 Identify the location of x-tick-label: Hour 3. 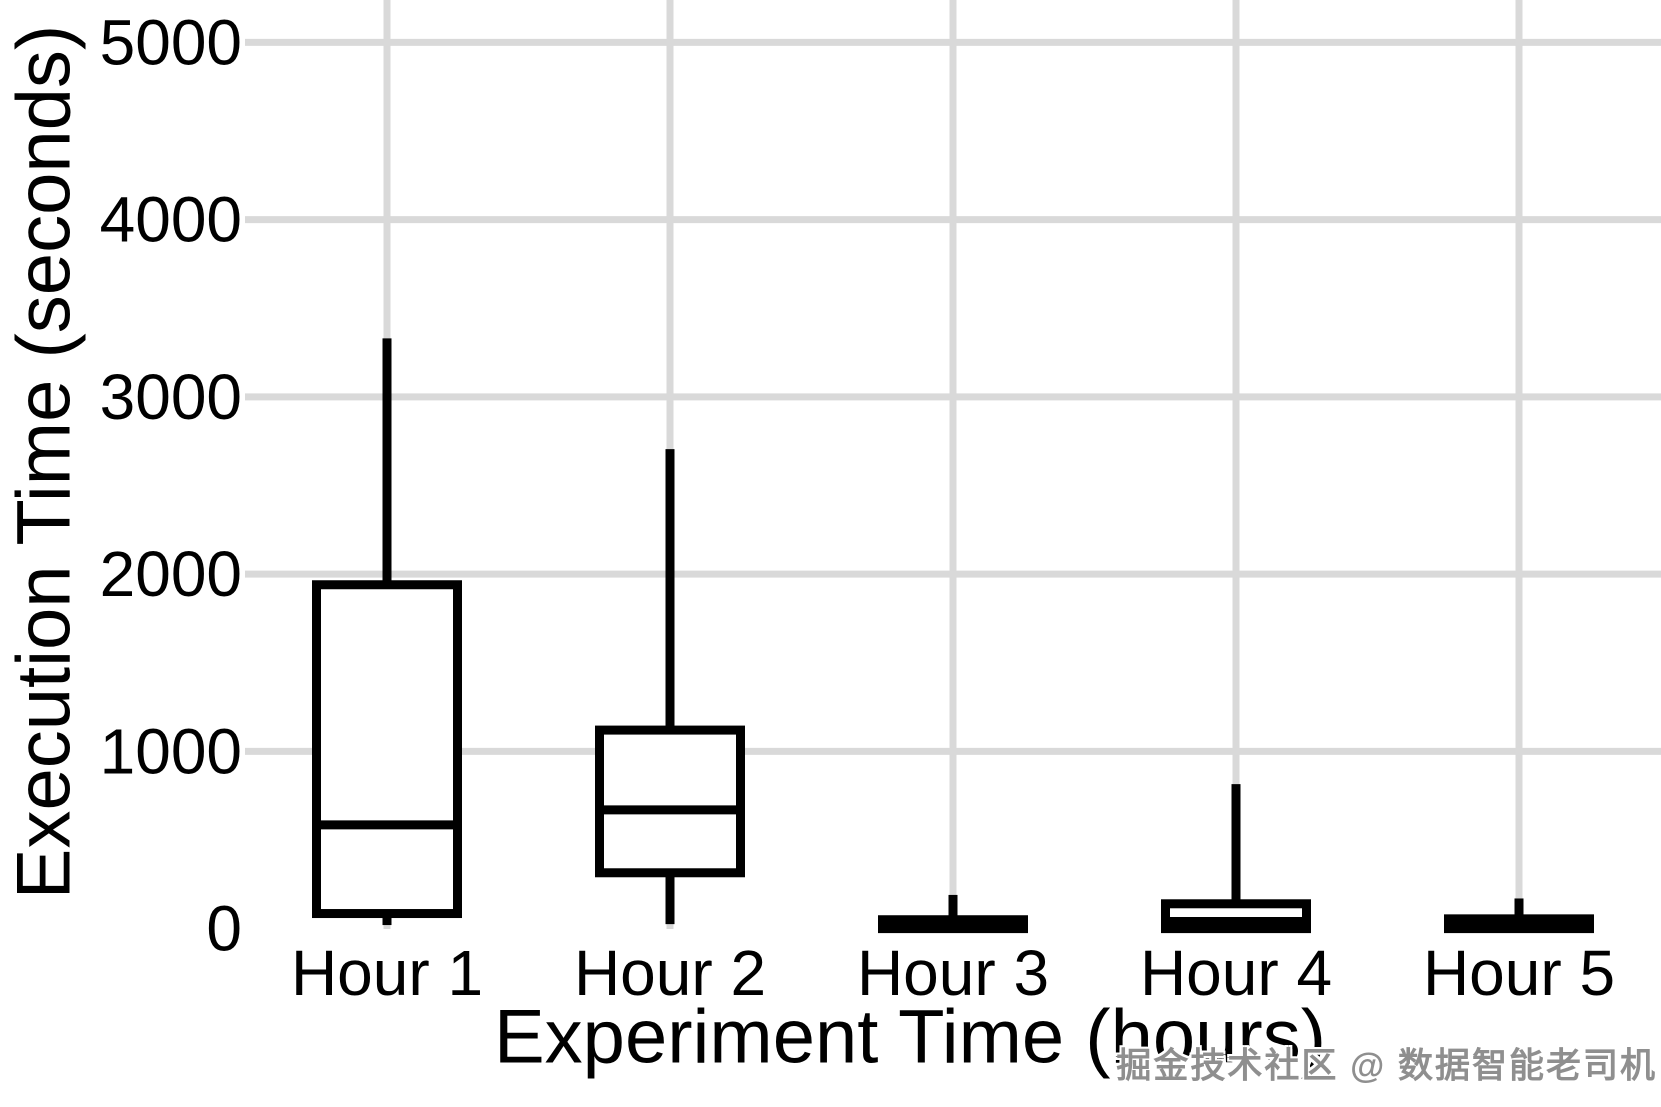
(953, 973).